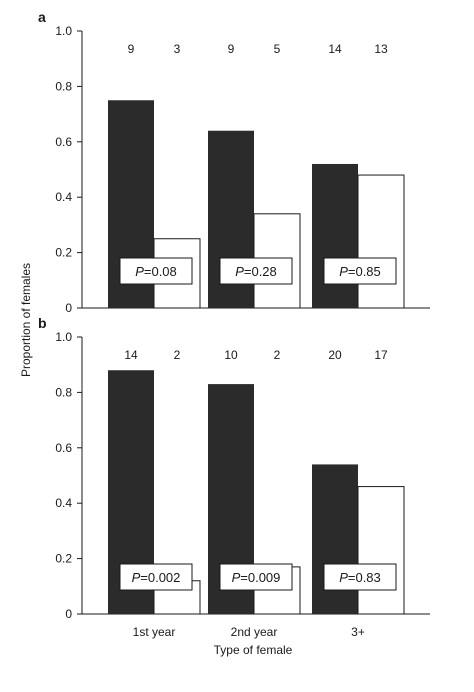 The width and height of the screenshot is (474, 692). What do you see at coordinates (177, 49) in the screenshot?
I see `count-label: 3` at bounding box center [177, 49].